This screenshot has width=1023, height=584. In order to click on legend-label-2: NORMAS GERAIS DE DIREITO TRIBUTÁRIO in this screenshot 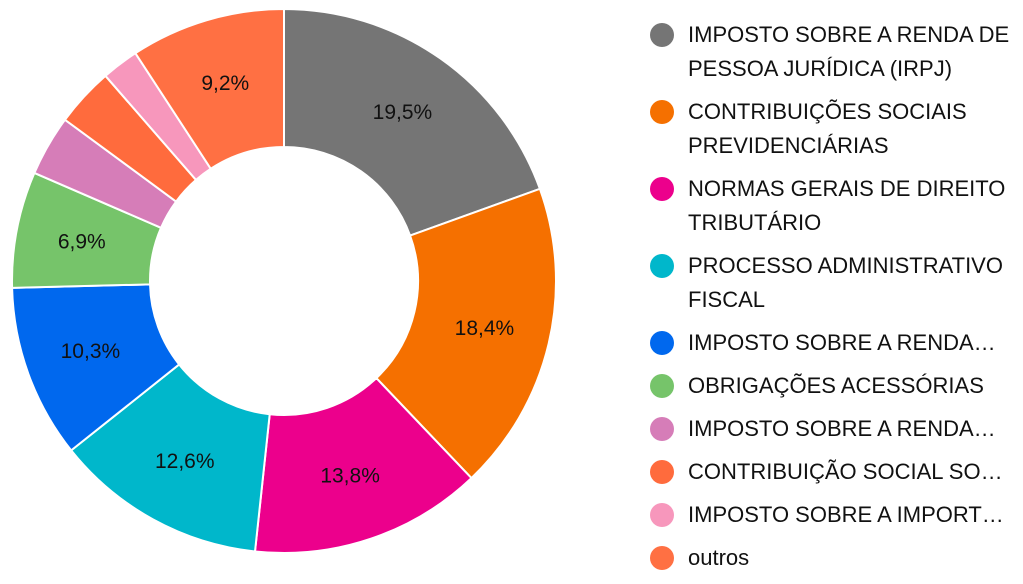, I will do `click(847, 205)`.